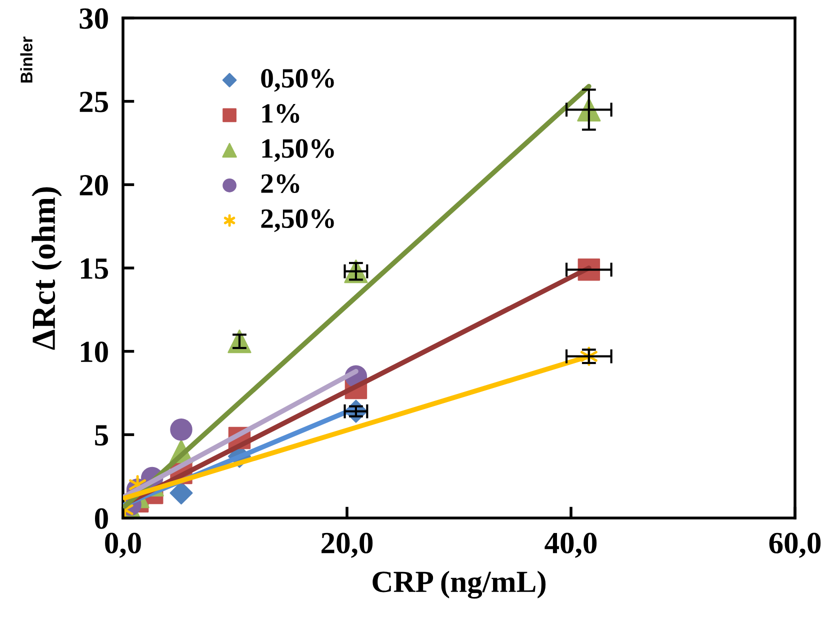 The width and height of the screenshot is (830, 639). I want to click on y-tick-label: 10, so click(94, 352).